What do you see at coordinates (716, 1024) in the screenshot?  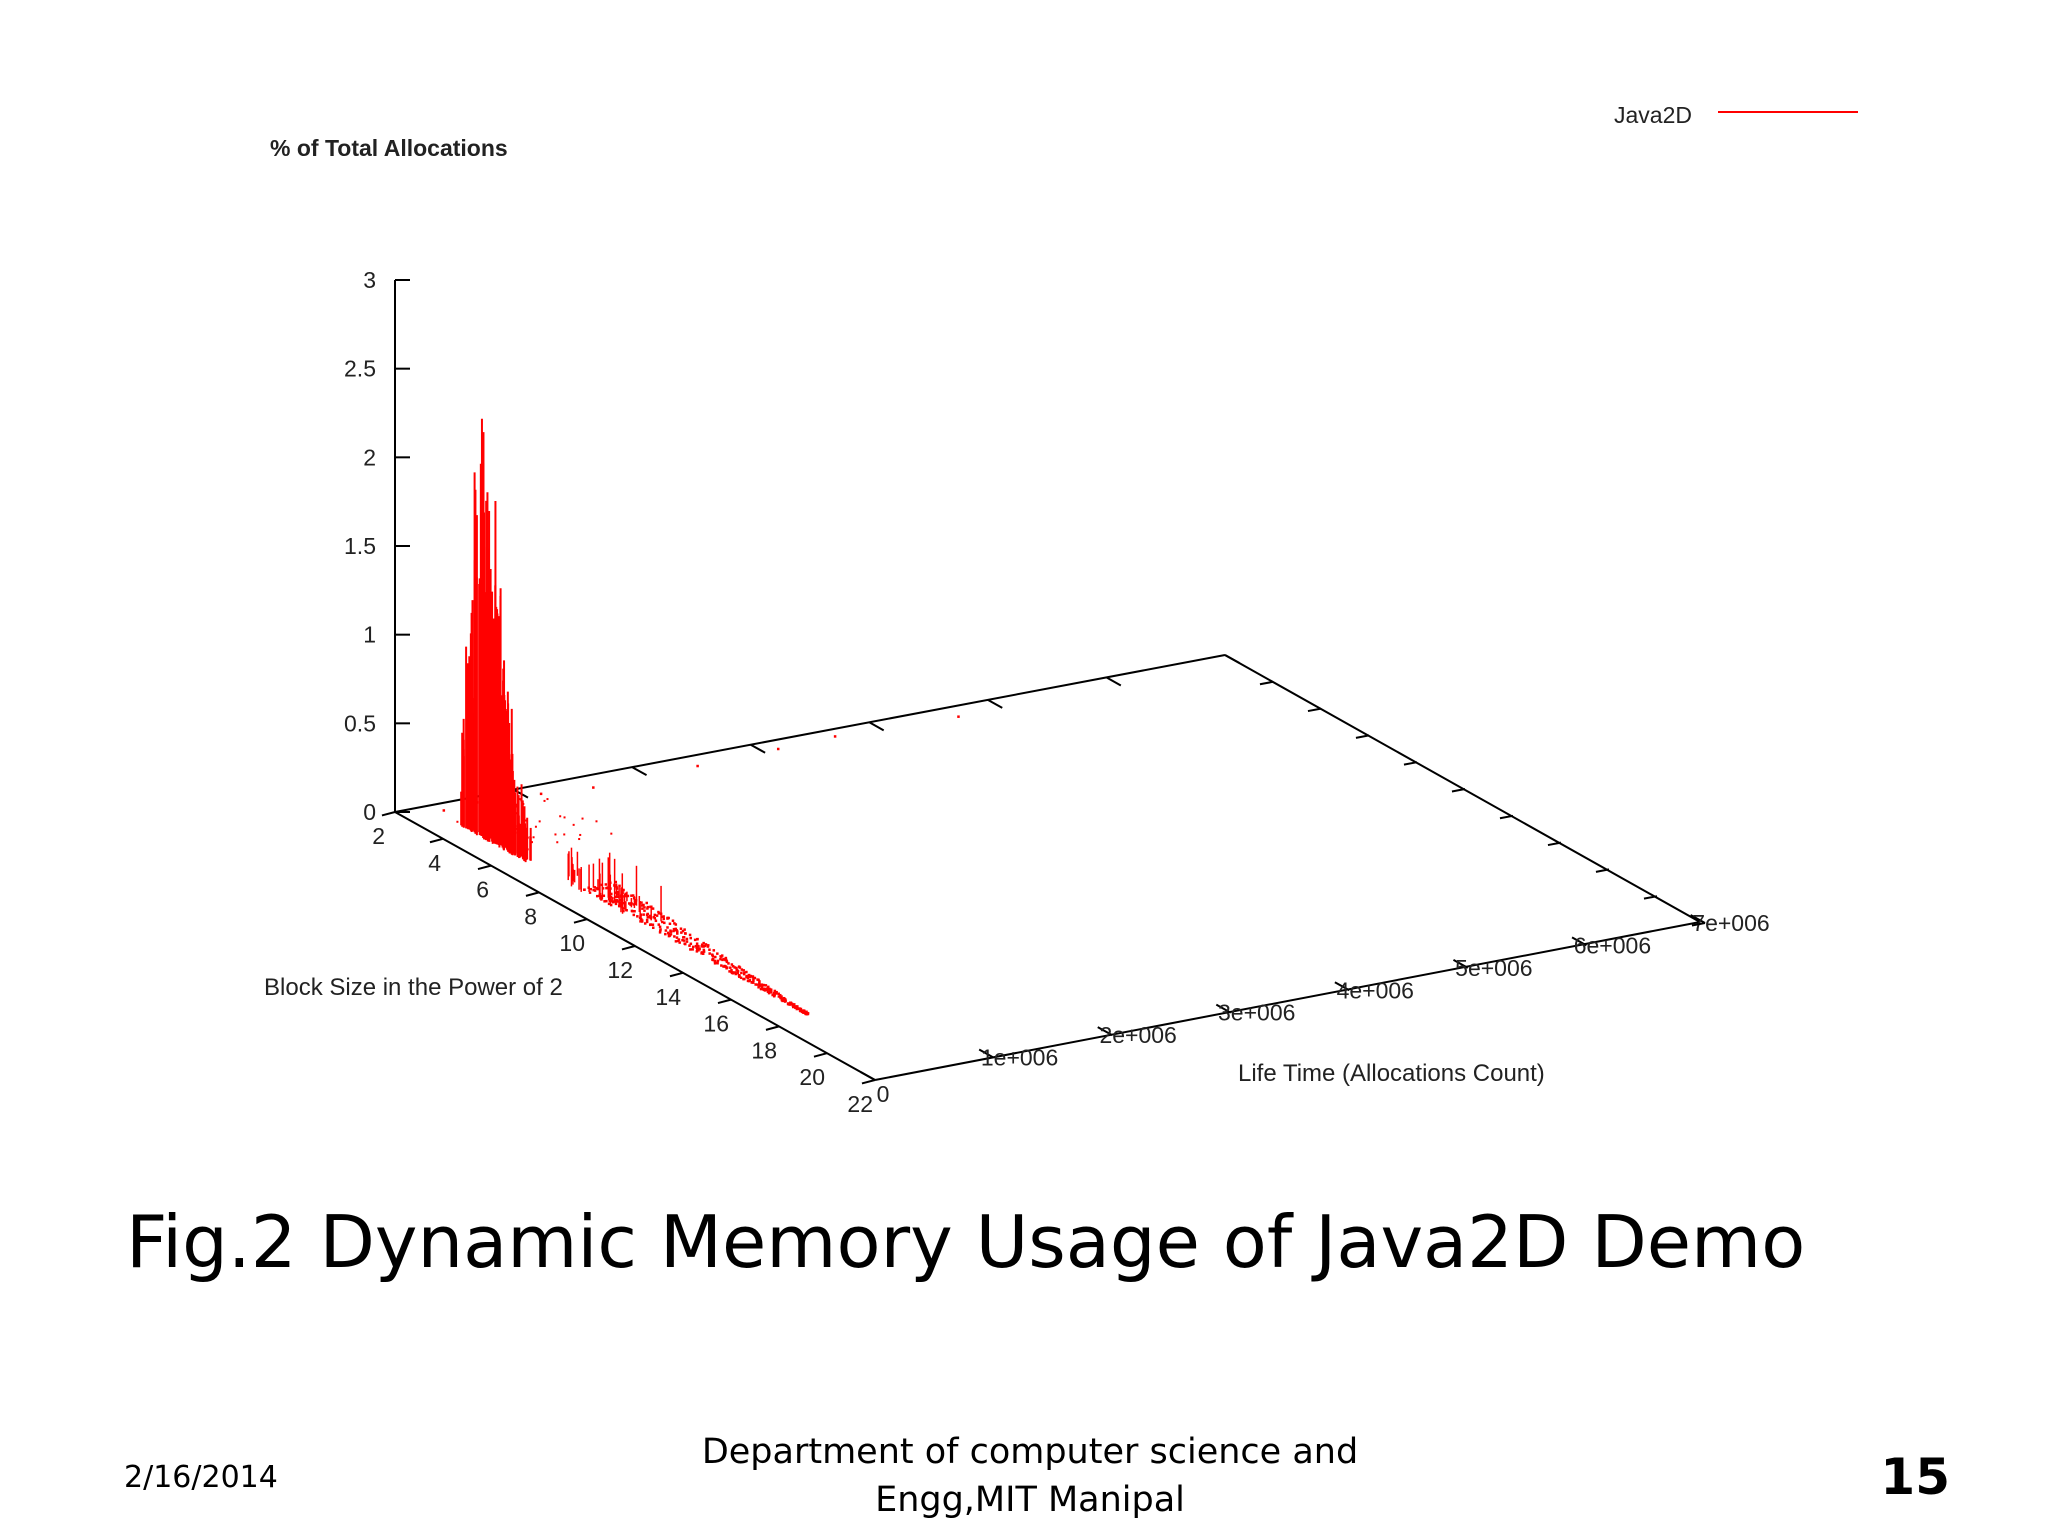 I see `y-tick-label: 16` at bounding box center [716, 1024].